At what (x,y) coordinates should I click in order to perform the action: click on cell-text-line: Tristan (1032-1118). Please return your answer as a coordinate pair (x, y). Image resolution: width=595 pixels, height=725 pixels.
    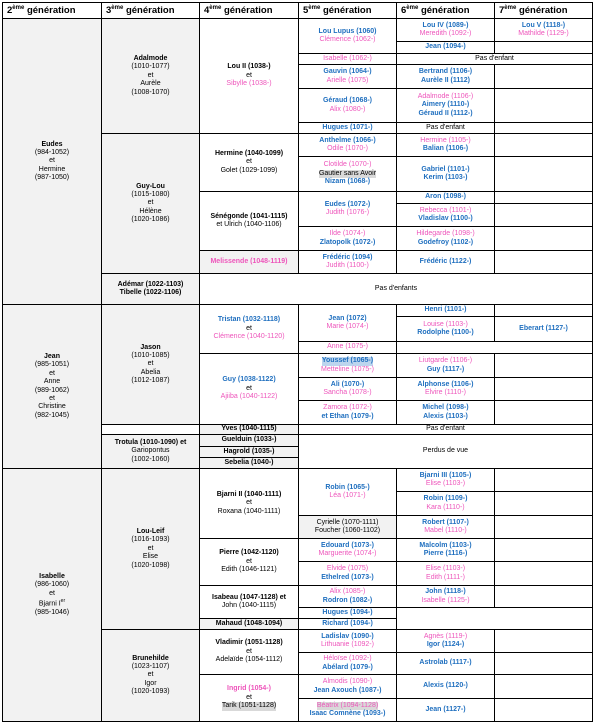
    Looking at the image, I should click on (249, 320).